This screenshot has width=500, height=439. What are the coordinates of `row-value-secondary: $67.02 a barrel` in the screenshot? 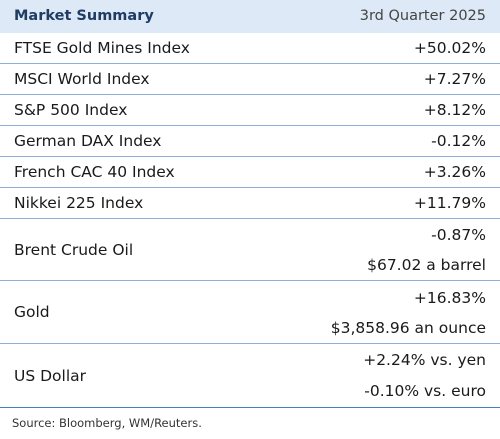 It's located at (426, 265).